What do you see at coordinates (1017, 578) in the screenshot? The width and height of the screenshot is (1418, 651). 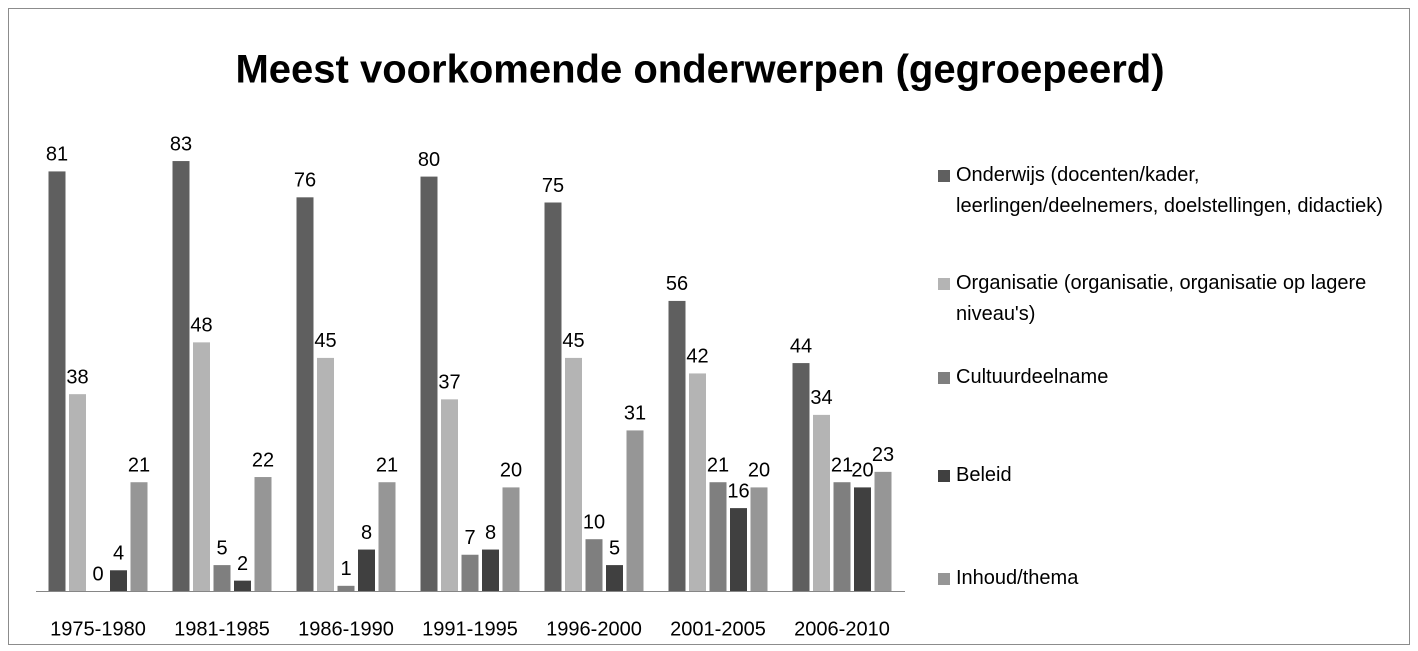 I see `legend-label: Inhoud/thema` at bounding box center [1017, 578].